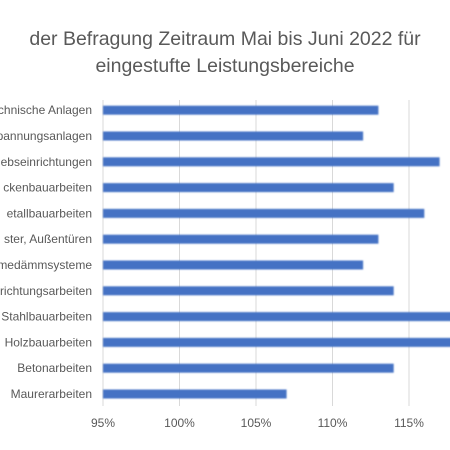  I want to click on category-label: ster, Außentüren, so click(48, 239).